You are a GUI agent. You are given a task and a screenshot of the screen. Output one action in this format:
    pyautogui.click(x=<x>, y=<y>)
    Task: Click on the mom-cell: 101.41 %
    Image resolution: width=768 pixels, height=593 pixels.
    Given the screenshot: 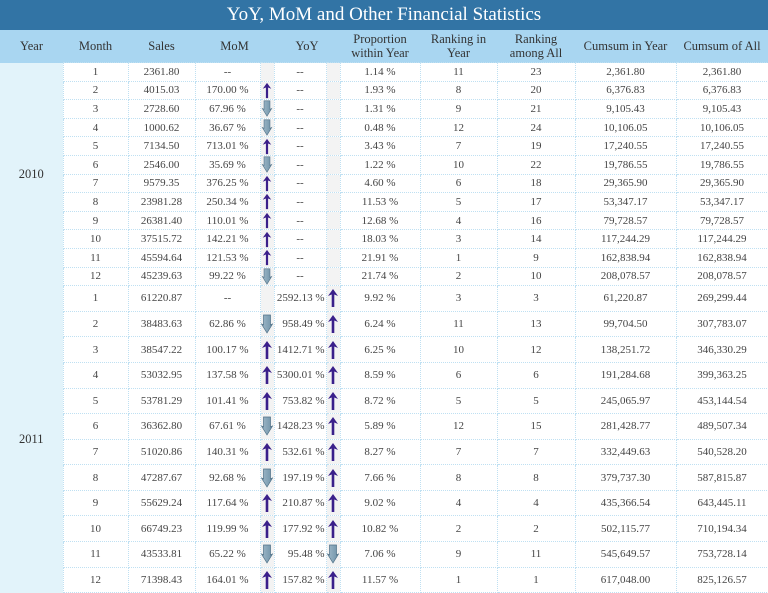 What is the action you would take?
    pyautogui.click(x=227, y=401)
    